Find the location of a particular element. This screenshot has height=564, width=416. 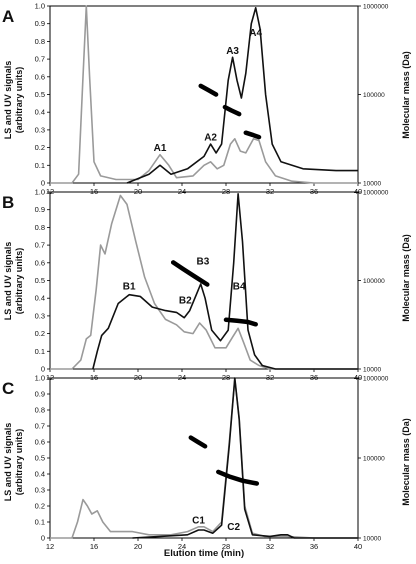

x-tick-label: 28 is located at coordinates (226, 546).